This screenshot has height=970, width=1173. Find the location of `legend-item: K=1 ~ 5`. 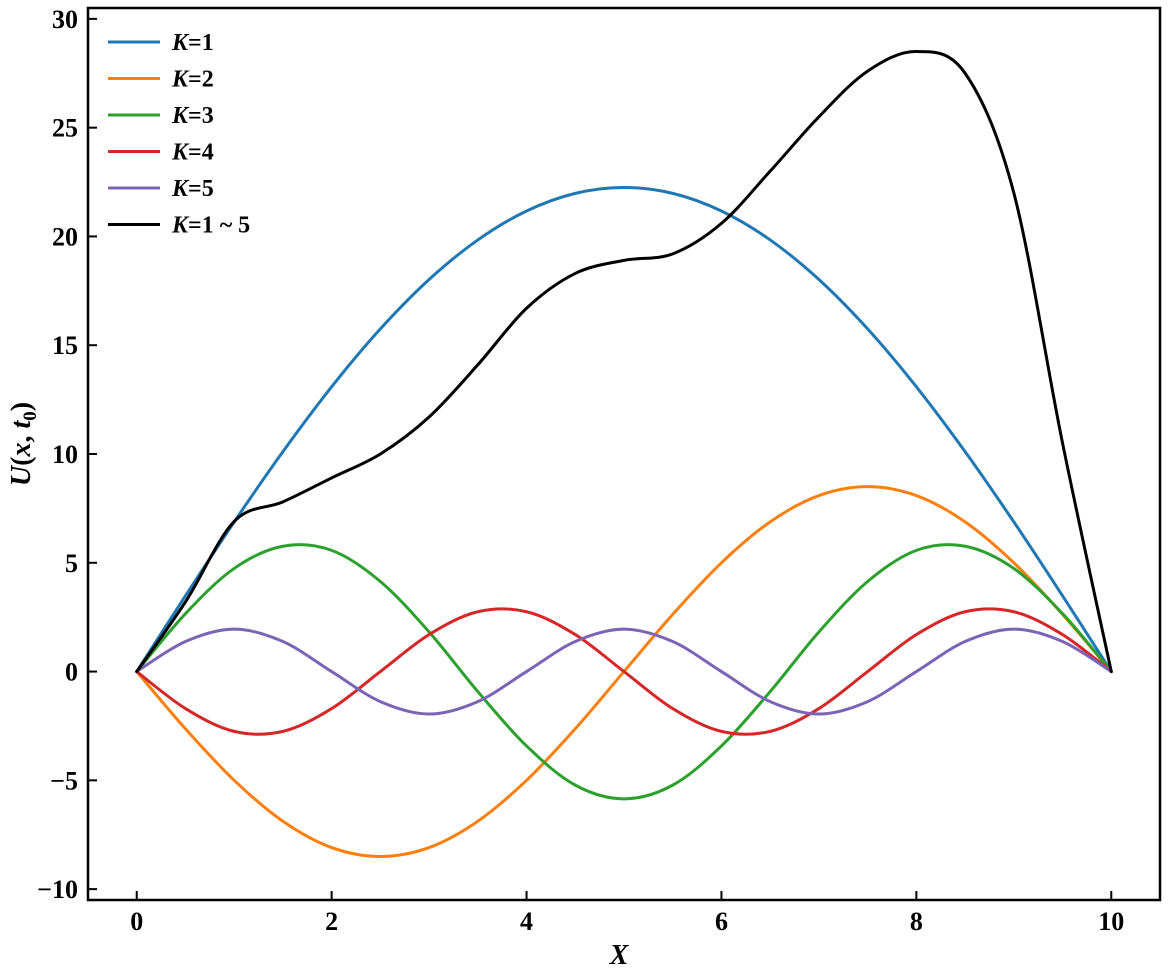

legend-item: K=1 ~ 5 is located at coordinates (179, 226).